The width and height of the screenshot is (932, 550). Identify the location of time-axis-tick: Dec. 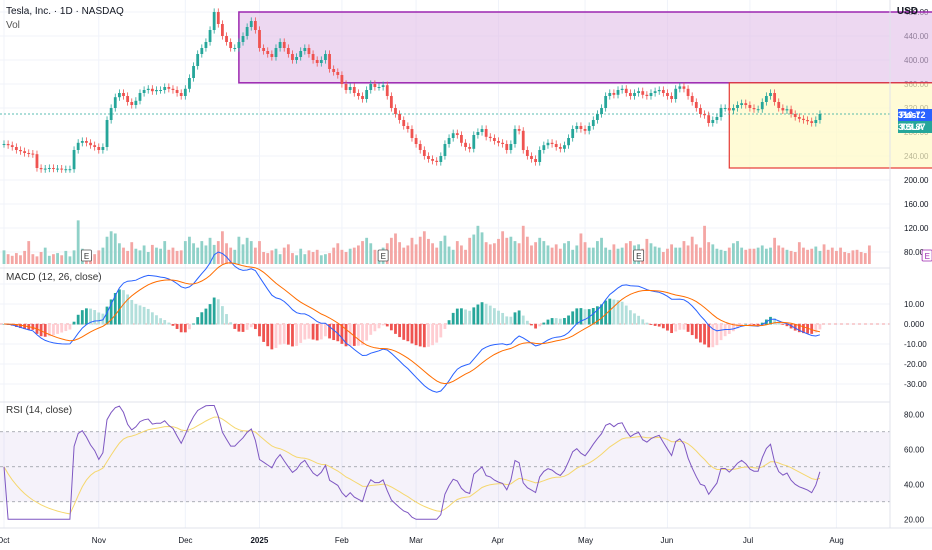
(185, 540).